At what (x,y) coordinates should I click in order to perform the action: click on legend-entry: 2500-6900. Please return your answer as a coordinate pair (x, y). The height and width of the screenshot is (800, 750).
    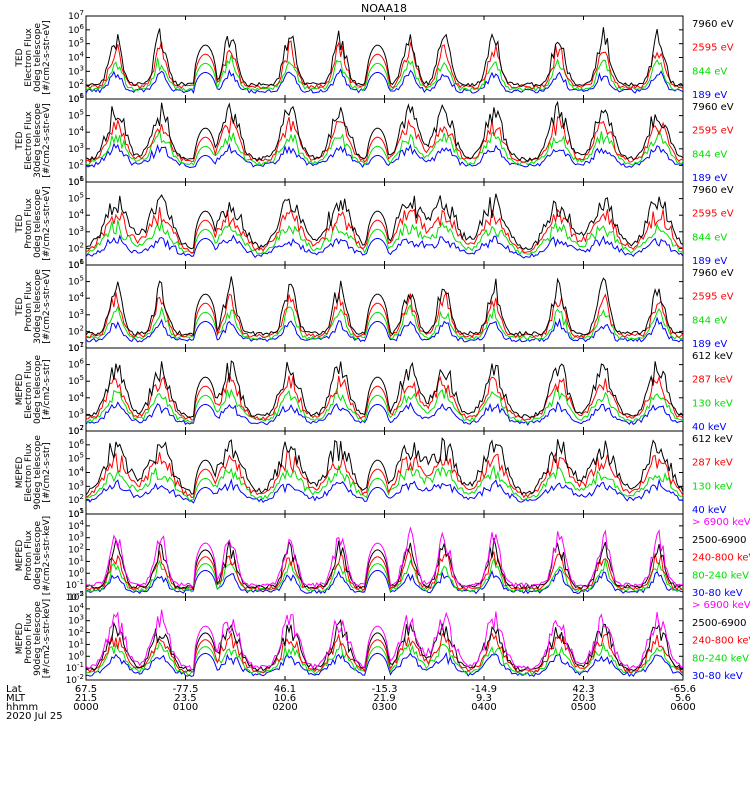
    Looking at the image, I should click on (719, 540).